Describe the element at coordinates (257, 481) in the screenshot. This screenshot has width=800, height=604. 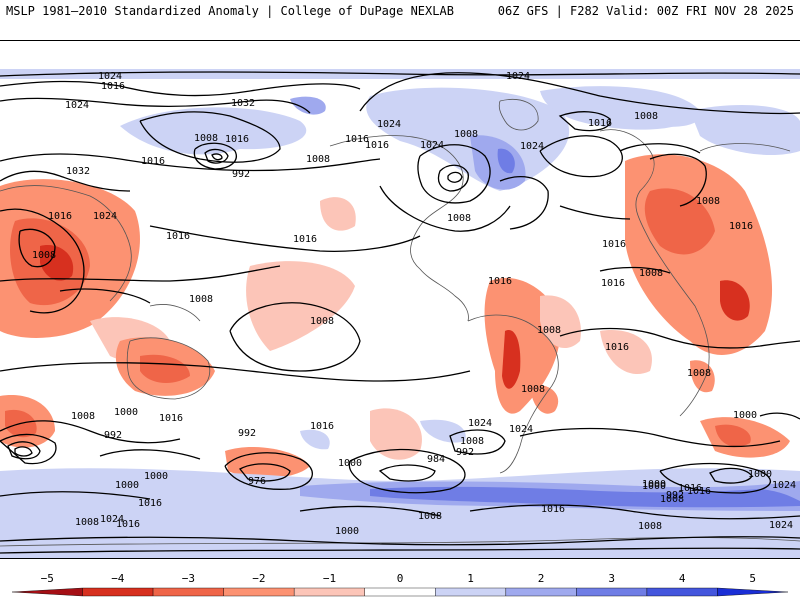
I see `isobar-label: 976` at that location.